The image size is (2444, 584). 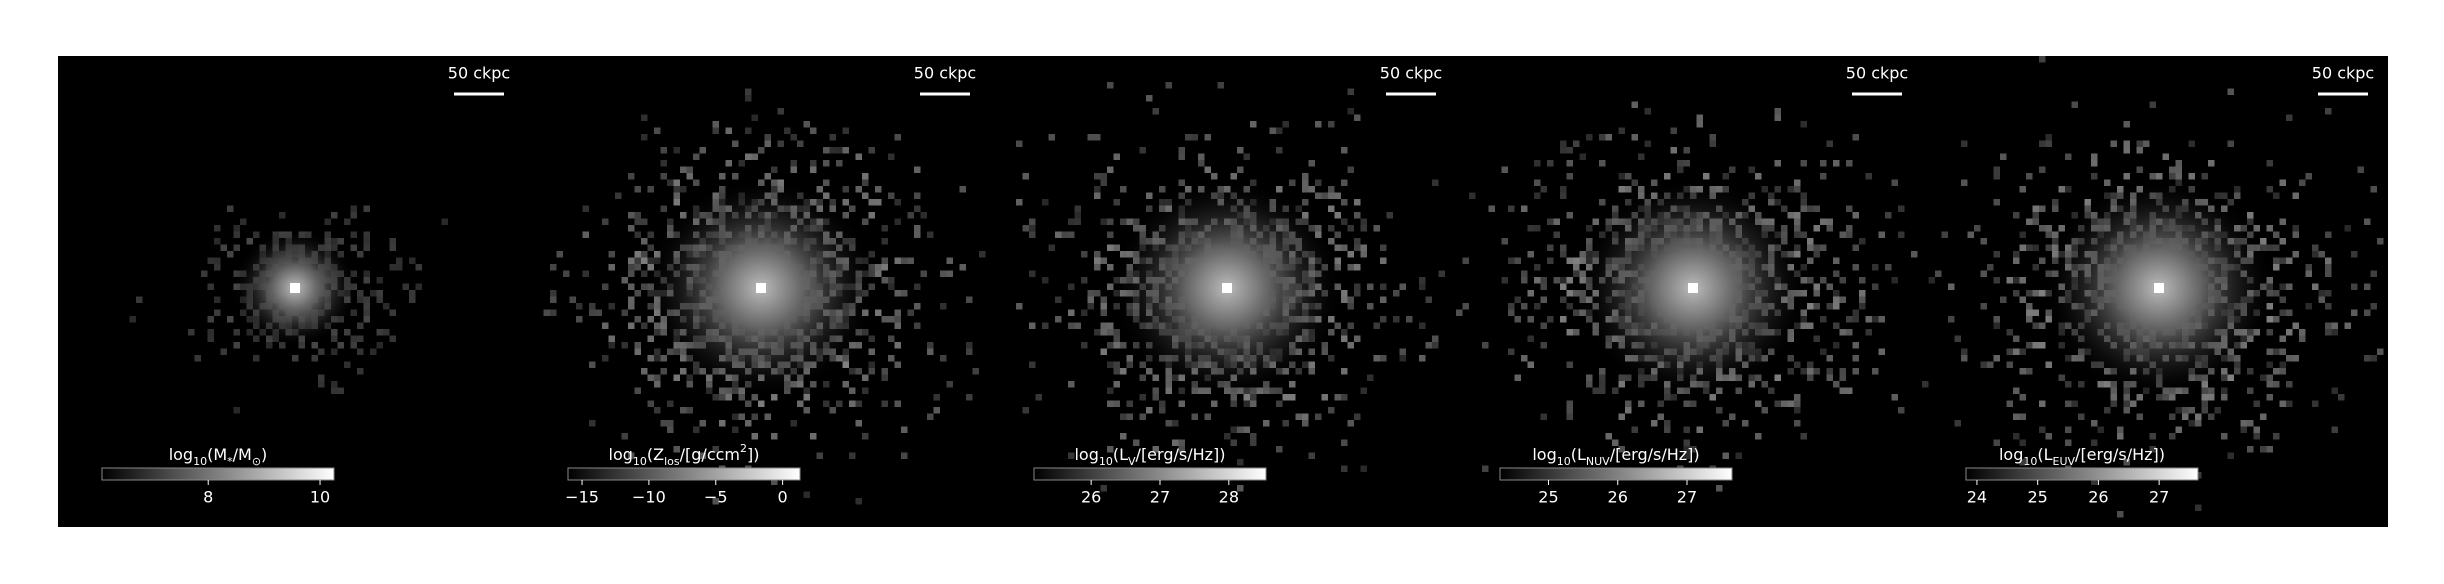 I want to click on scale-label: 50 ckpc, so click(x=1411, y=73).